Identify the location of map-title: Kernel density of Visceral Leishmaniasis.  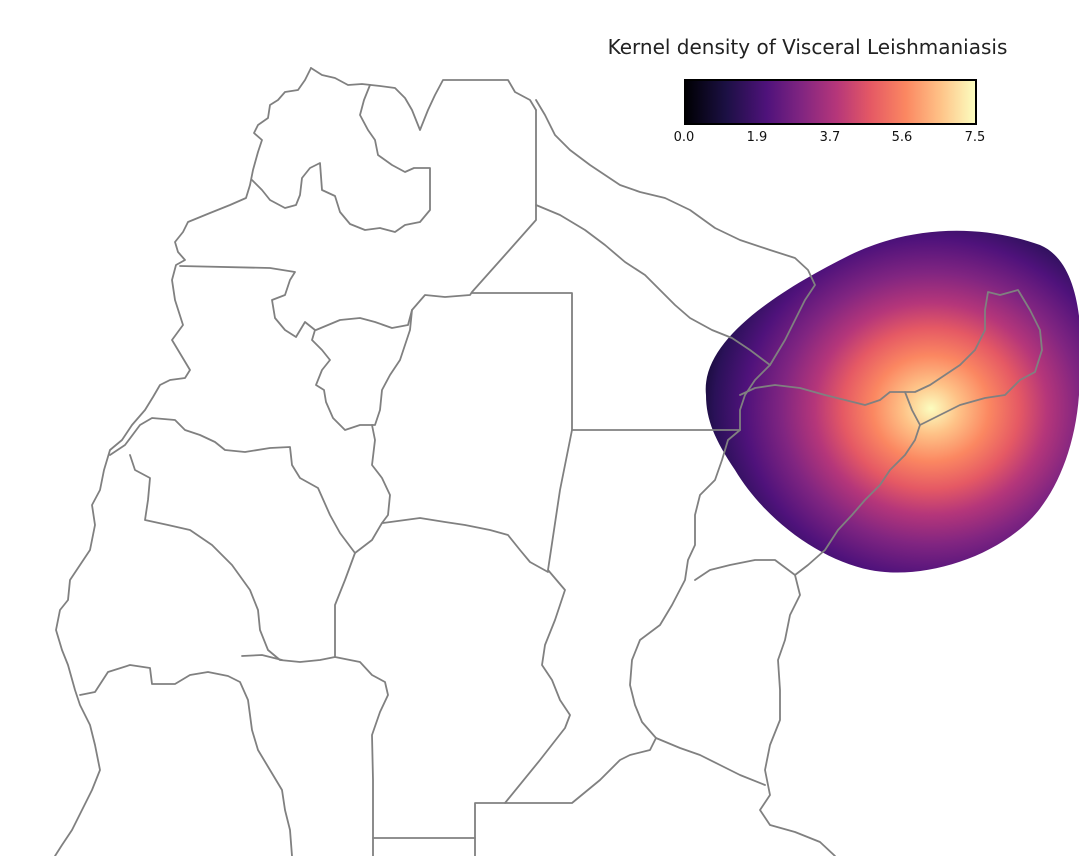
(807, 47).